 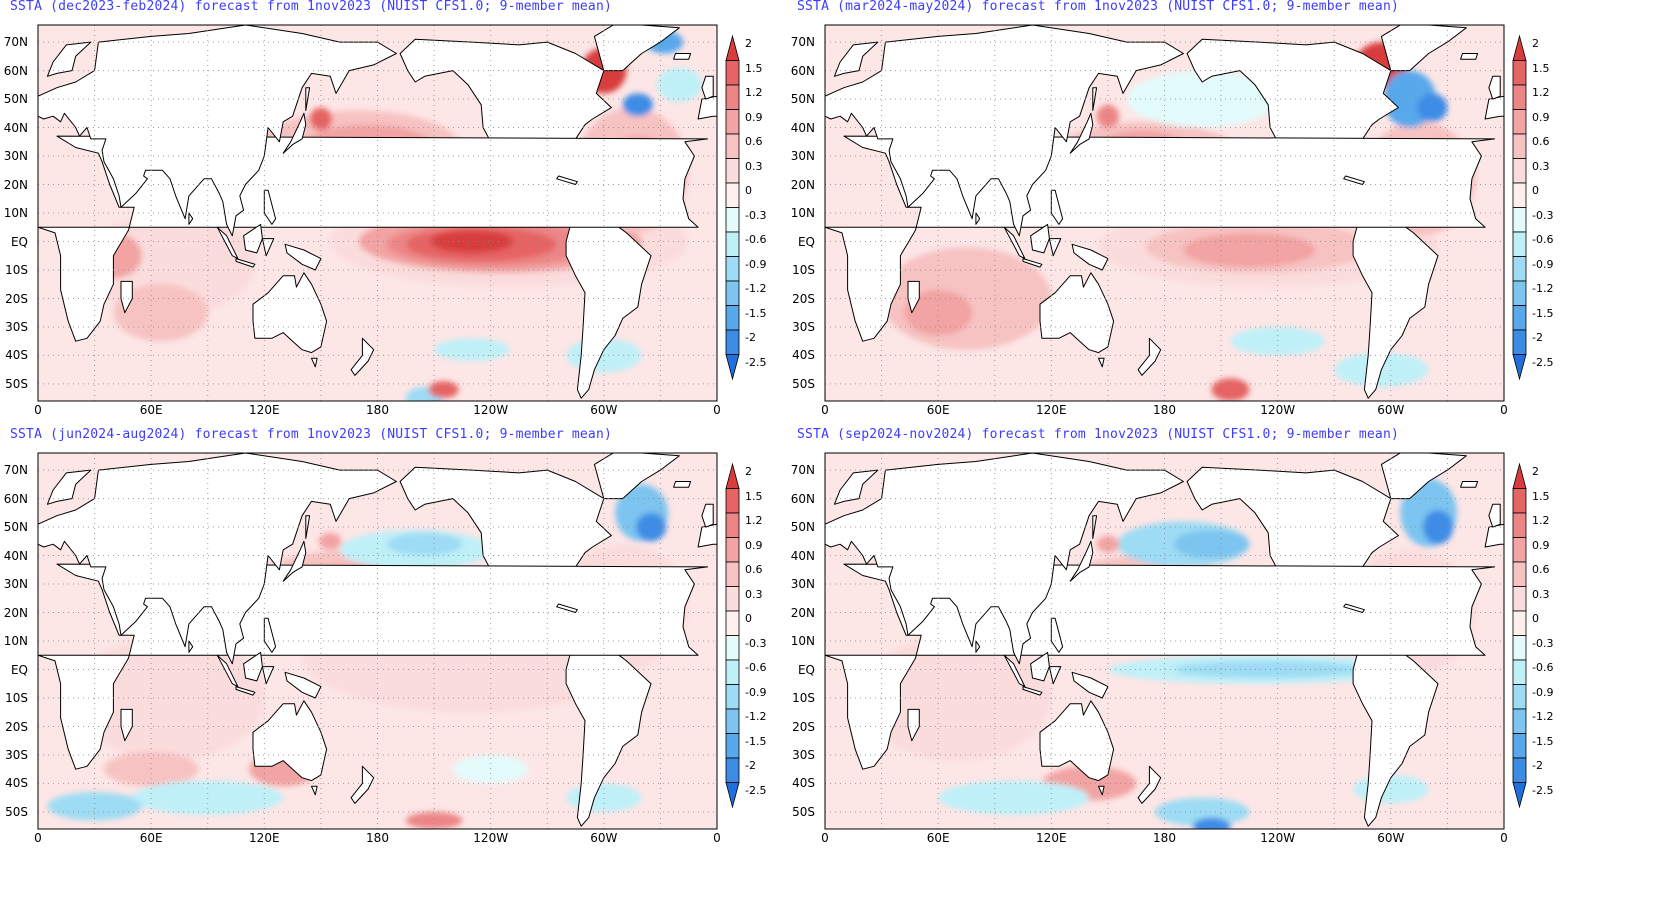 What do you see at coordinates (1541, 166) in the screenshot?
I see `colorbar-label: 0.3` at bounding box center [1541, 166].